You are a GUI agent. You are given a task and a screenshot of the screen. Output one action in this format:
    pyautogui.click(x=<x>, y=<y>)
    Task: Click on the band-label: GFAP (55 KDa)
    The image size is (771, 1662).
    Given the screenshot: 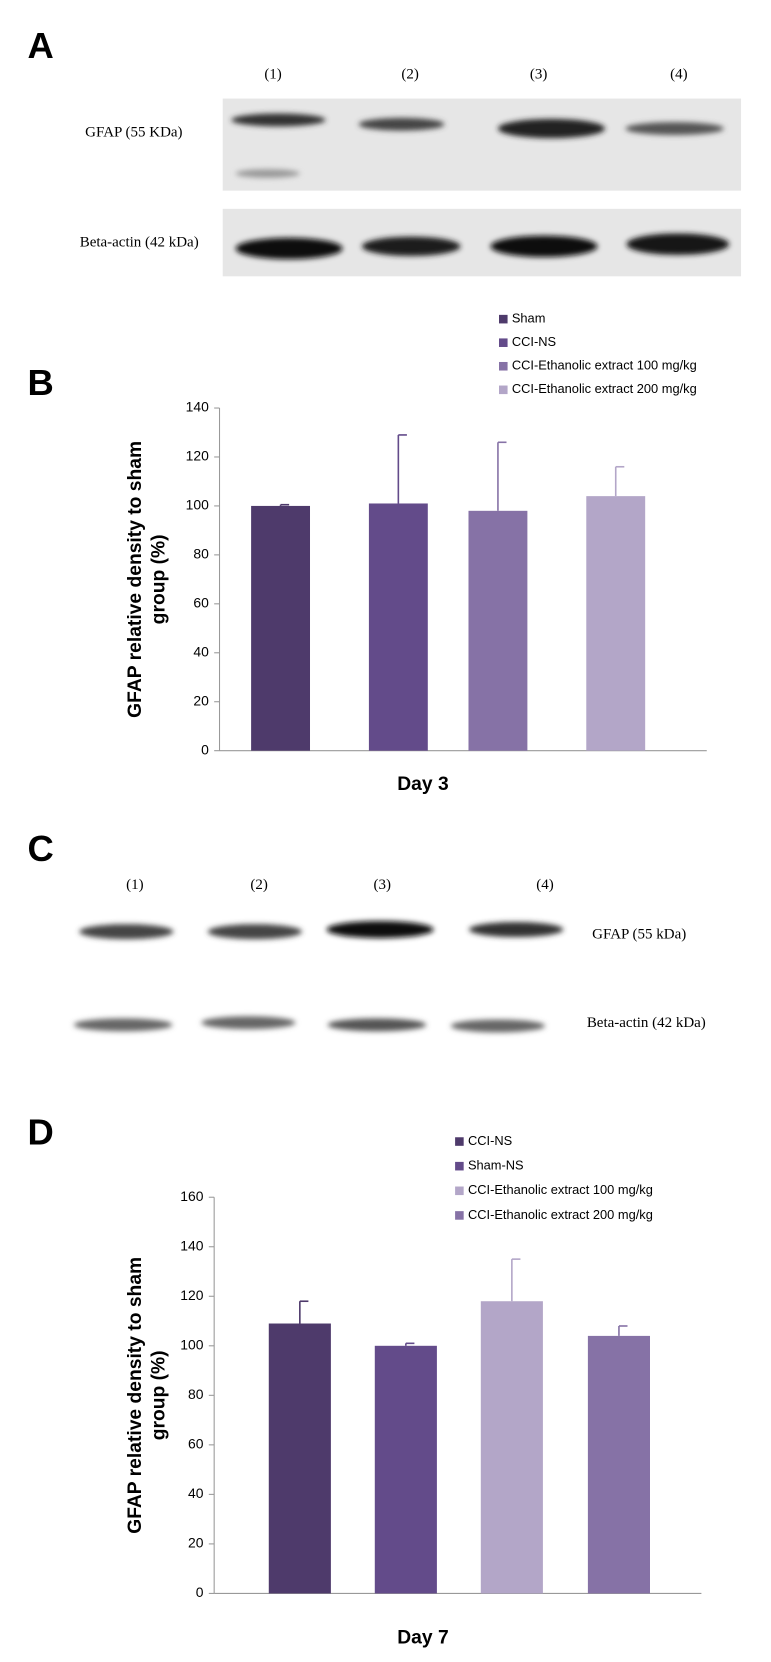 What is the action you would take?
    pyautogui.click(x=133, y=132)
    